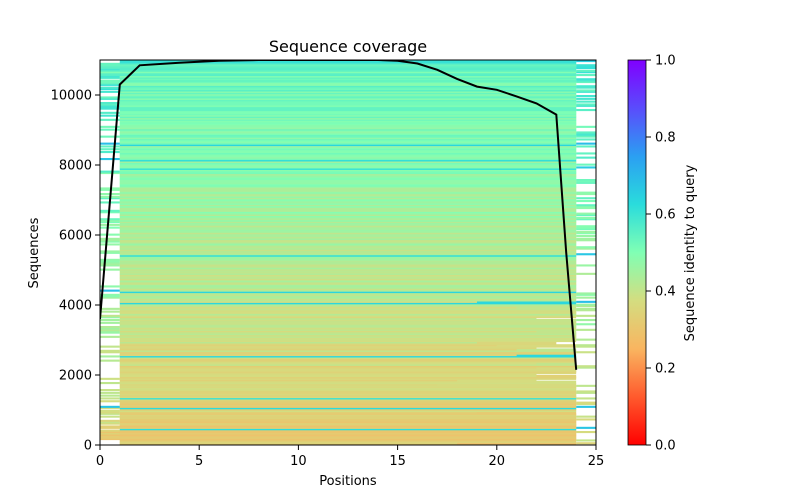 The height and width of the screenshot is (500, 800). Describe the element at coordinates (665, 61) in the screenshot. I see `colorbar-tick-label: 1.0` at that location.